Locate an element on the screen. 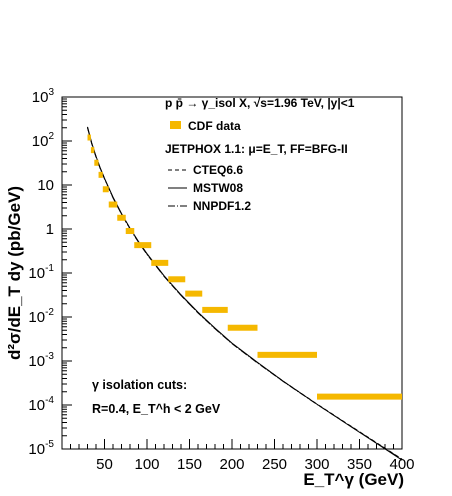 Image resolution: width=452 pixels, height=496 pixels. legend-mstw-label: MSTW08 is located at coordinates (218, 188).